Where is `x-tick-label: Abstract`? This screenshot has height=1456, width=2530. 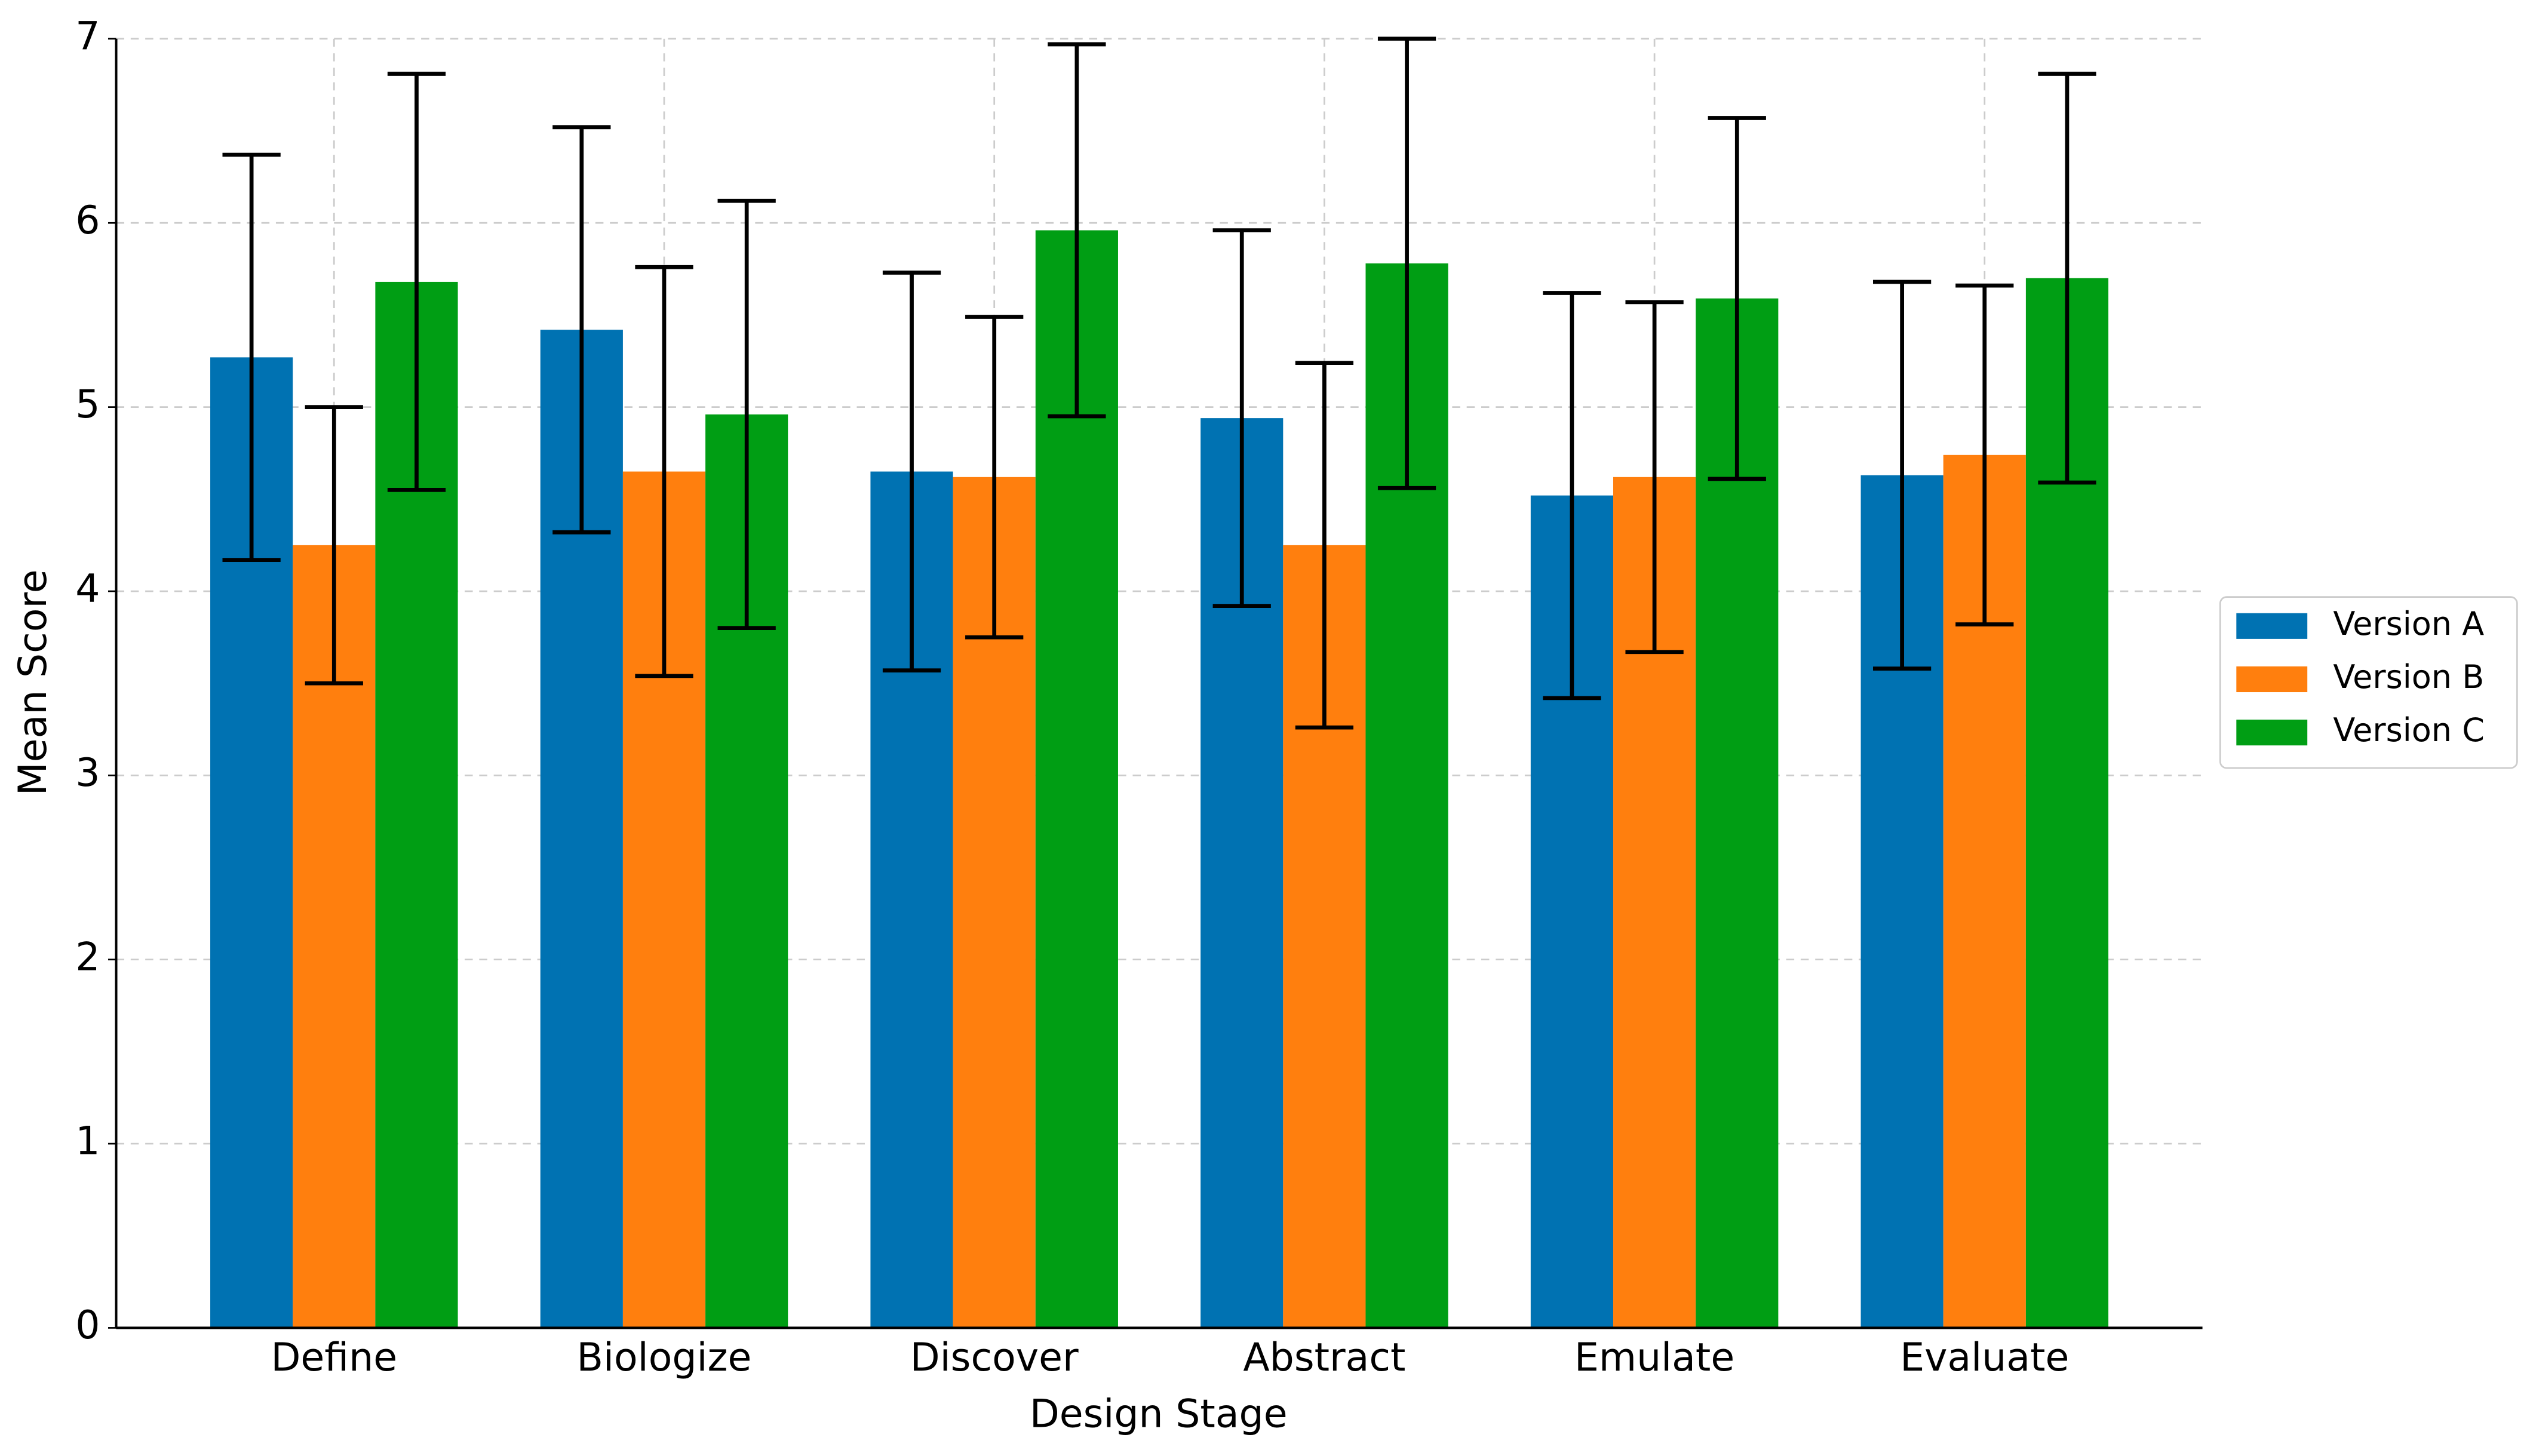 x-tick-label: Abstract is located at coordinates (1324, 1357).